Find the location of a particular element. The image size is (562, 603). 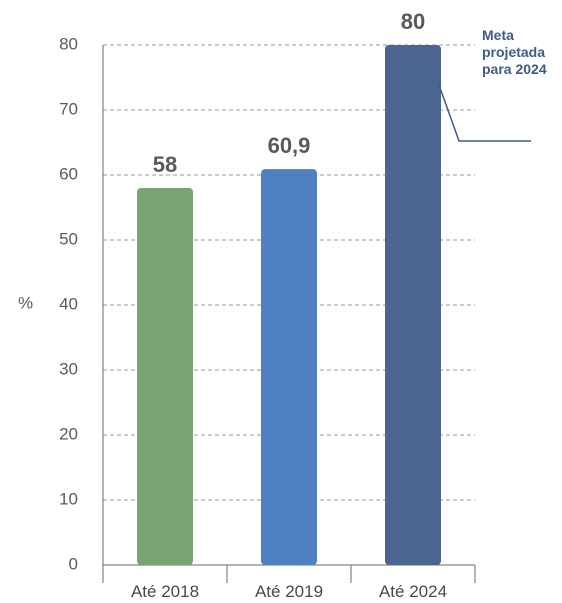

annotation-line: Meta is located at coordinates (498, 35).